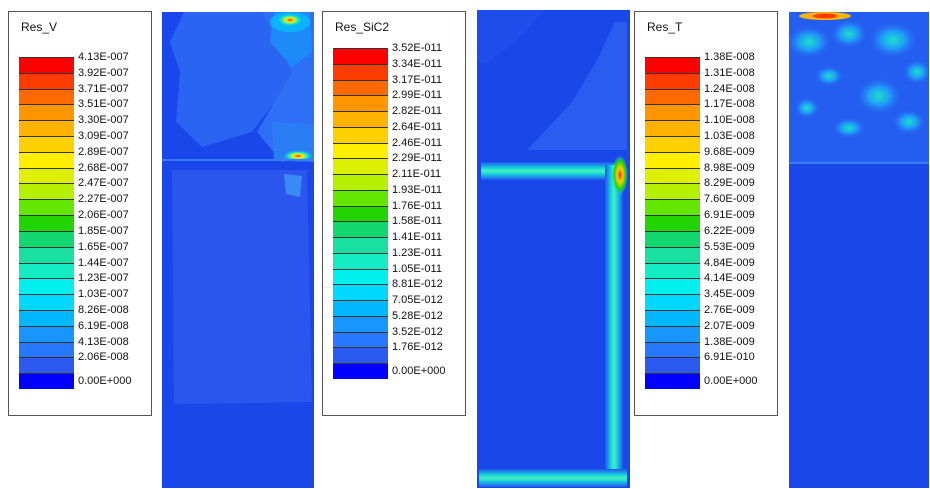  What do you see at coordinates (417, 142) in the screenshot?
I see `tick-label: 2.46E-011` at bounding box center [417, 142].